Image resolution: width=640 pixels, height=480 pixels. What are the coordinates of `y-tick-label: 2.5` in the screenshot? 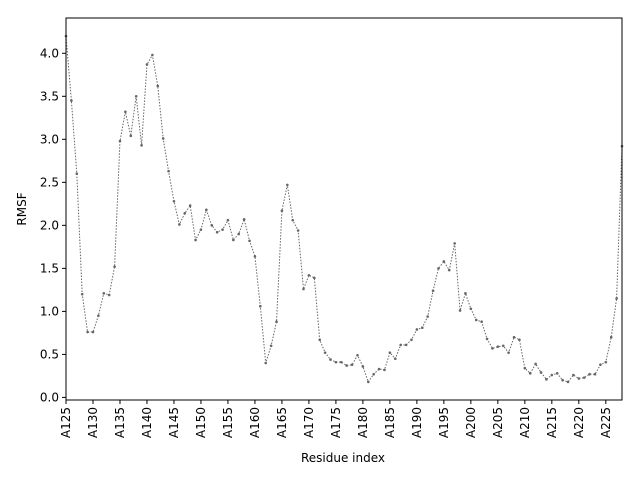 It's located at (49, 182).